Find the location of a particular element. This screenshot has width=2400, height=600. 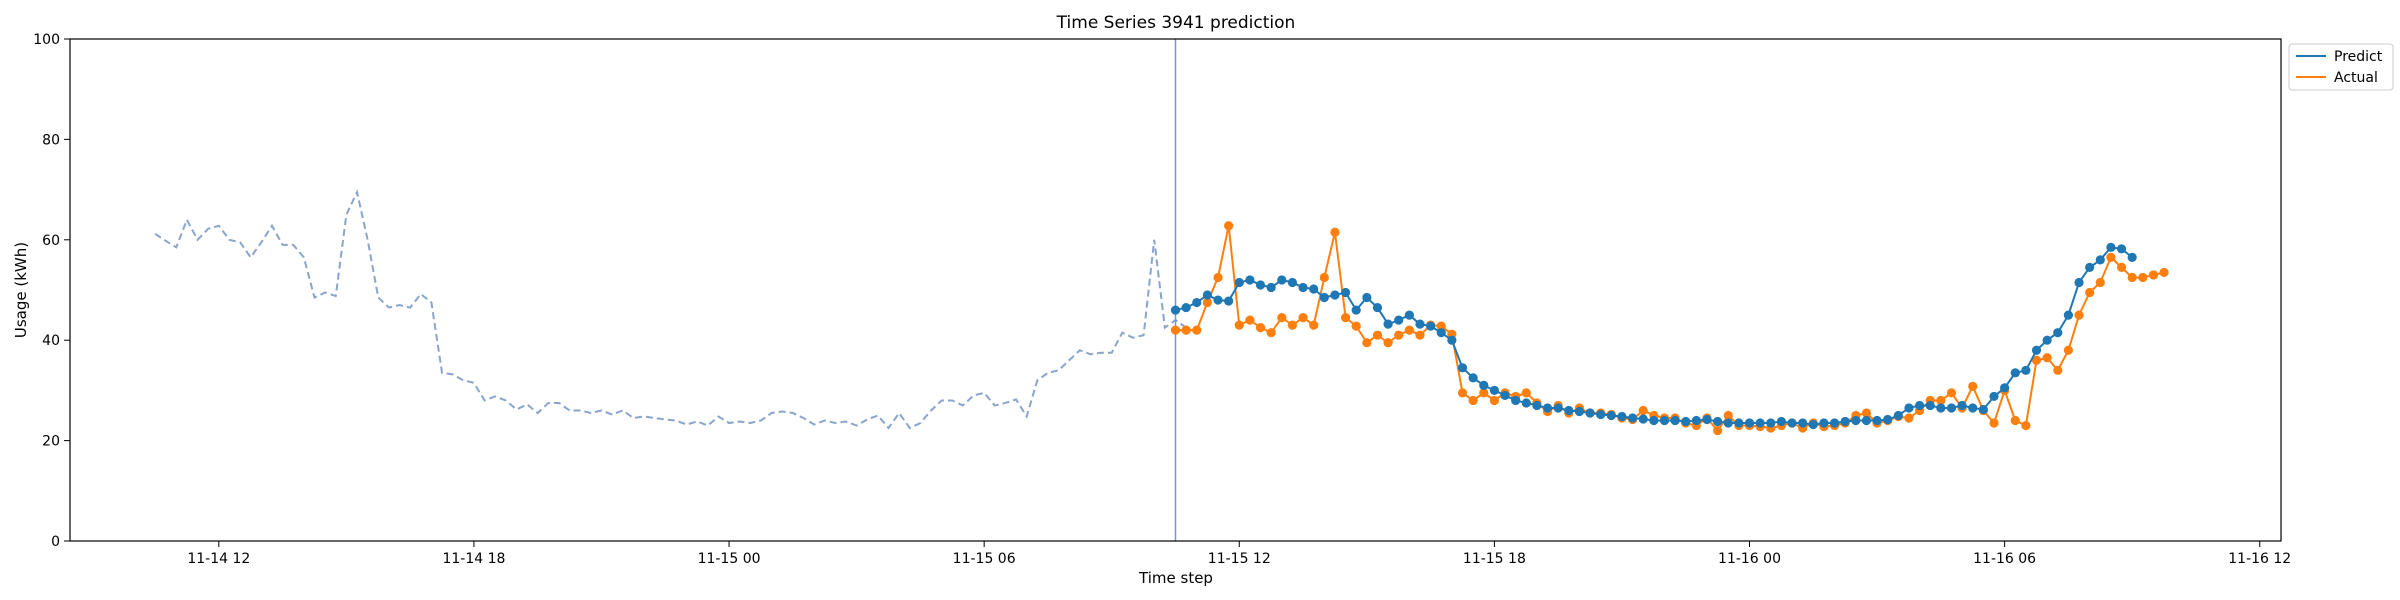

x-tick-label: 11-14 12 is located at coordinates (218, 559).